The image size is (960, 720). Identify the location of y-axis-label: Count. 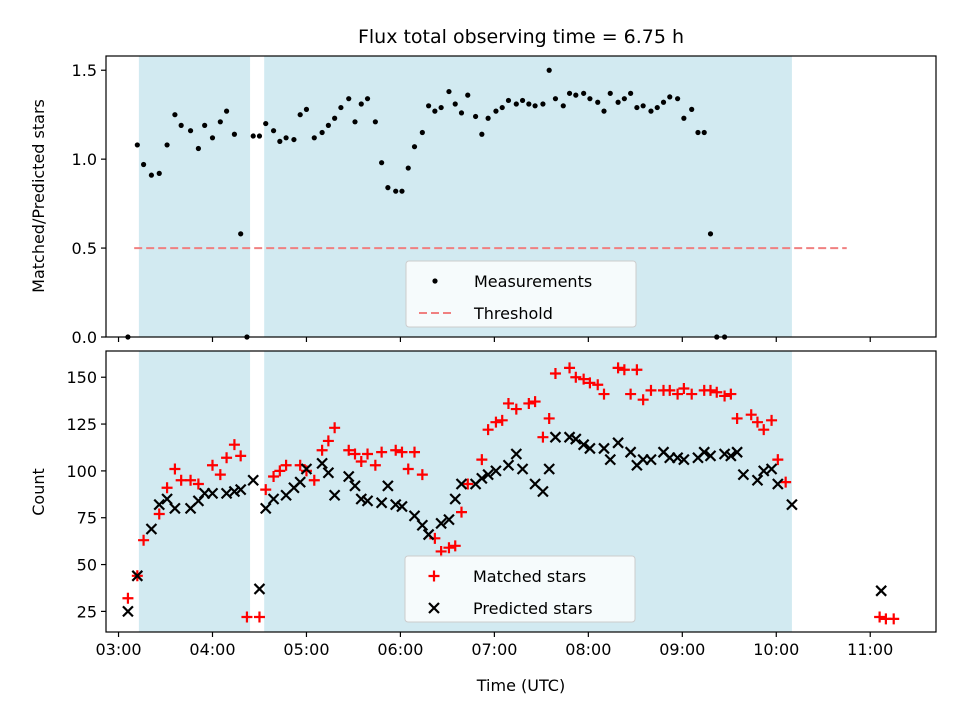
(38, 492).